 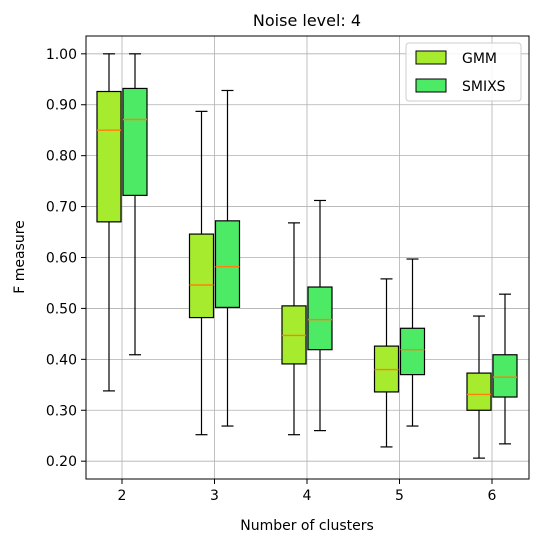 I want to click on x-tick-label: 5, so click(x=399, y=496).